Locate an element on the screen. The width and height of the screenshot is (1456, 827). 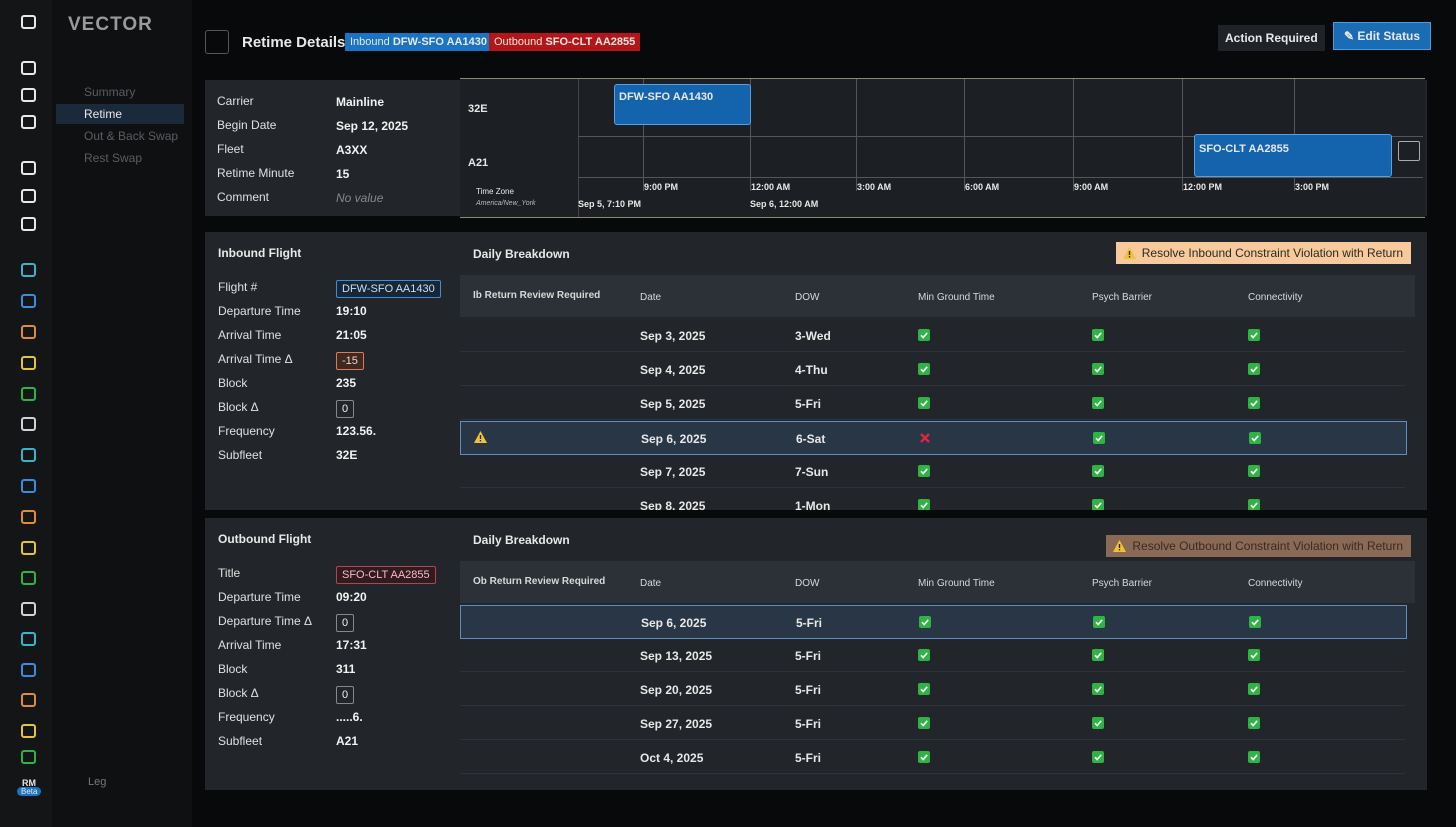
dow-cell: 4-Thu is located at coordinates (811, 370).